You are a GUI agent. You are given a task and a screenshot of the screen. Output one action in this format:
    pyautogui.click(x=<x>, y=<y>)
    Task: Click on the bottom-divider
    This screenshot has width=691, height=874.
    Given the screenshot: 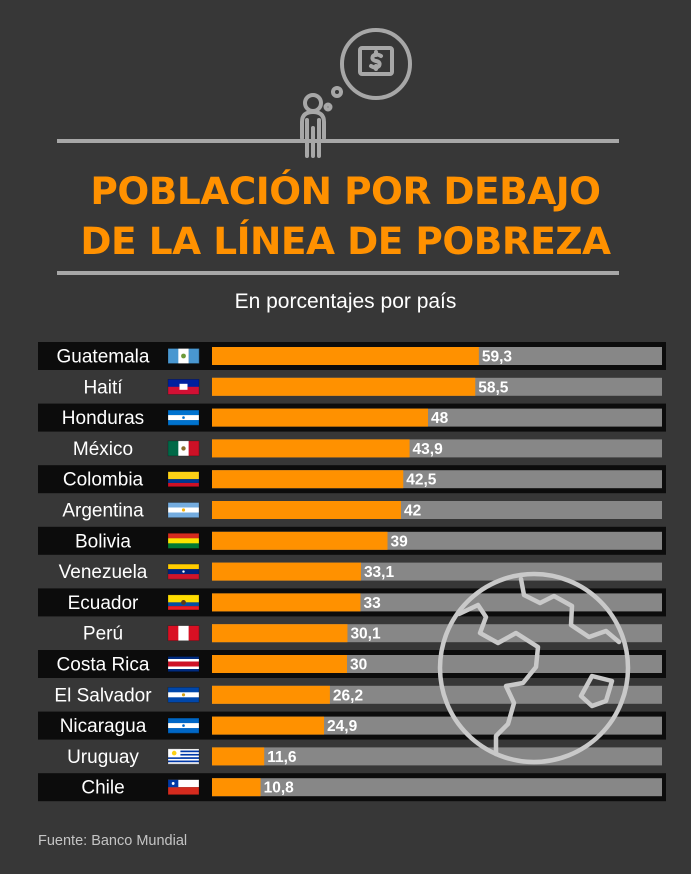 What is the action you would take?
    pyautogui.click(x=338, y=273)
    